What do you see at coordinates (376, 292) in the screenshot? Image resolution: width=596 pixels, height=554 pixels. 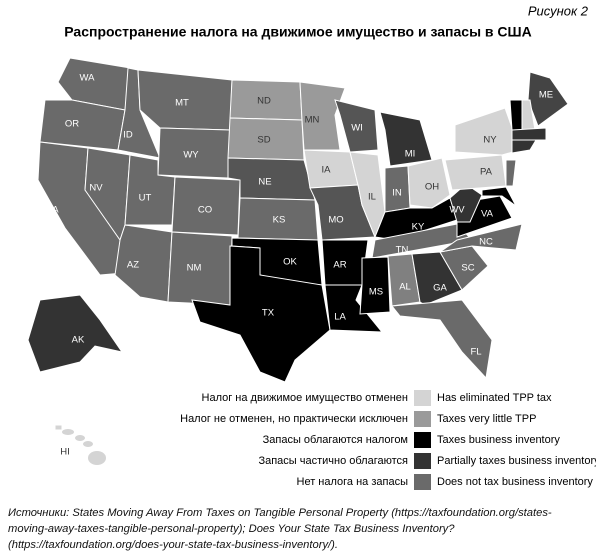 I see `state-label: MS` at bounding box center [376, 292].